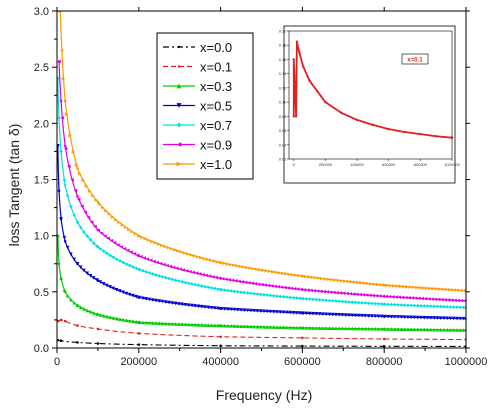 The width and height of the screenshot is (493, 409). I want to click on legend-label: x=0.5, so click(216, 106).